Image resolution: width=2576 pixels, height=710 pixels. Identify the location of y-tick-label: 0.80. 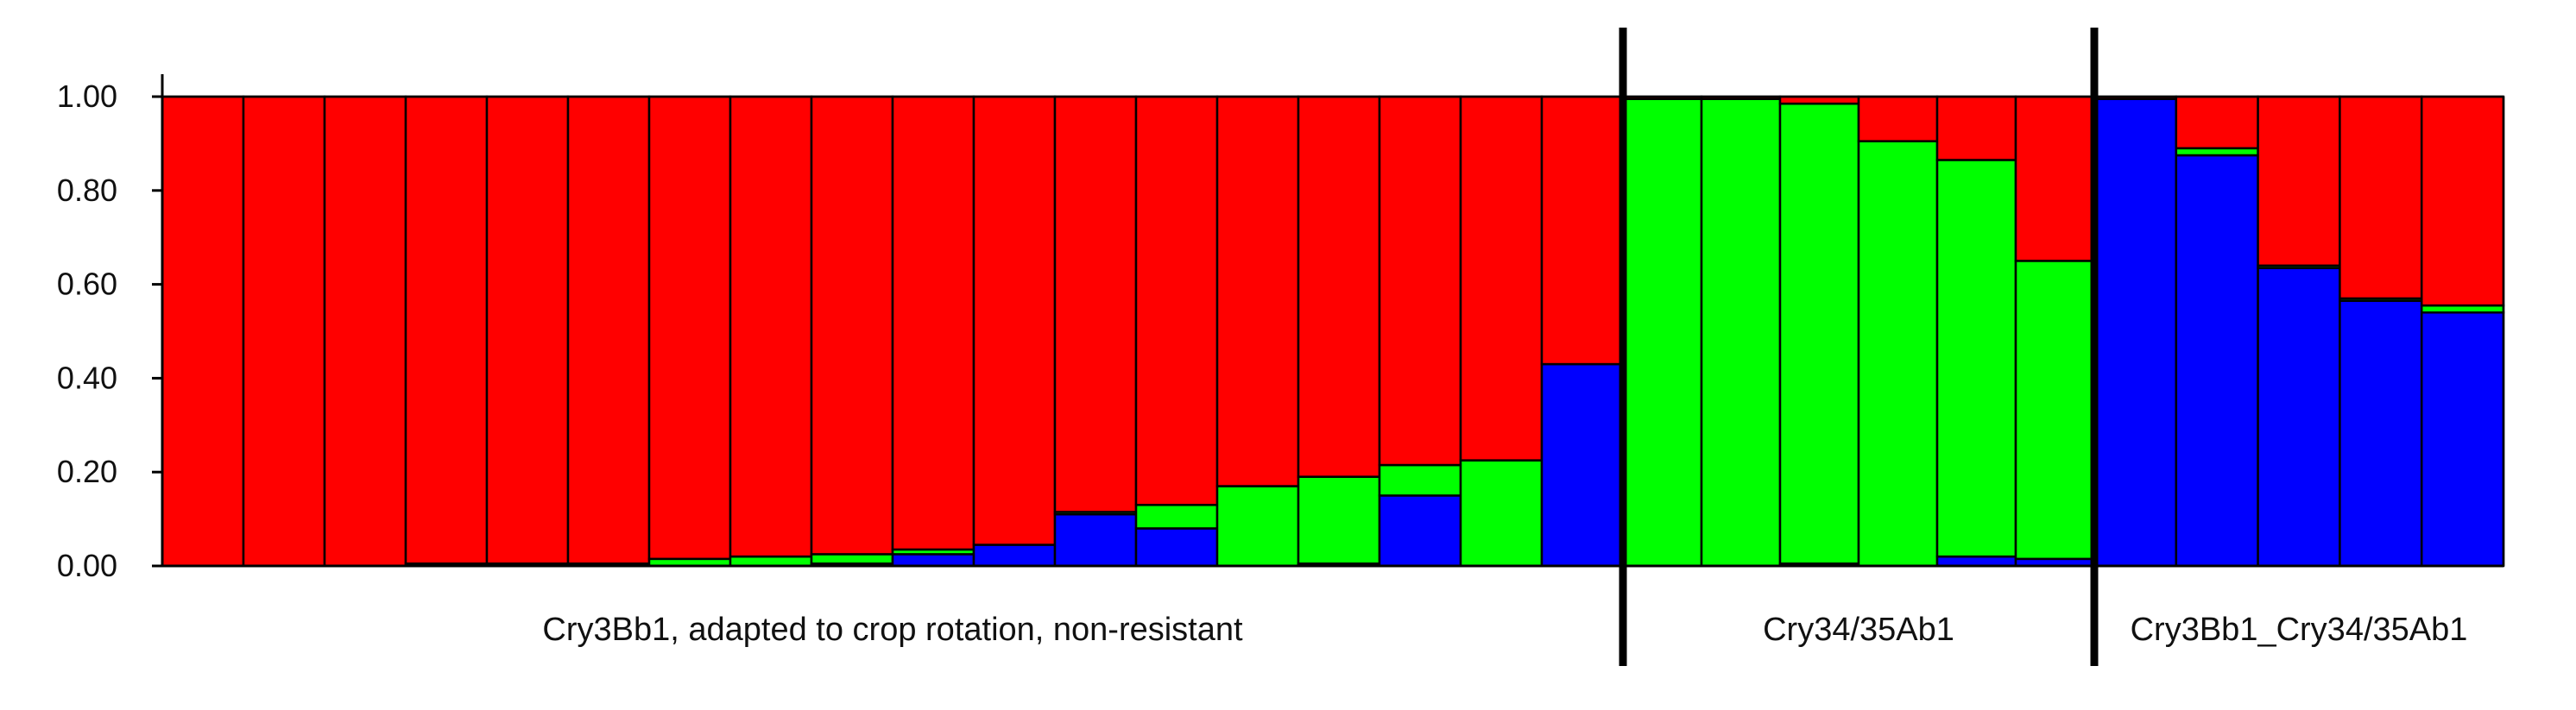
(87, 190).